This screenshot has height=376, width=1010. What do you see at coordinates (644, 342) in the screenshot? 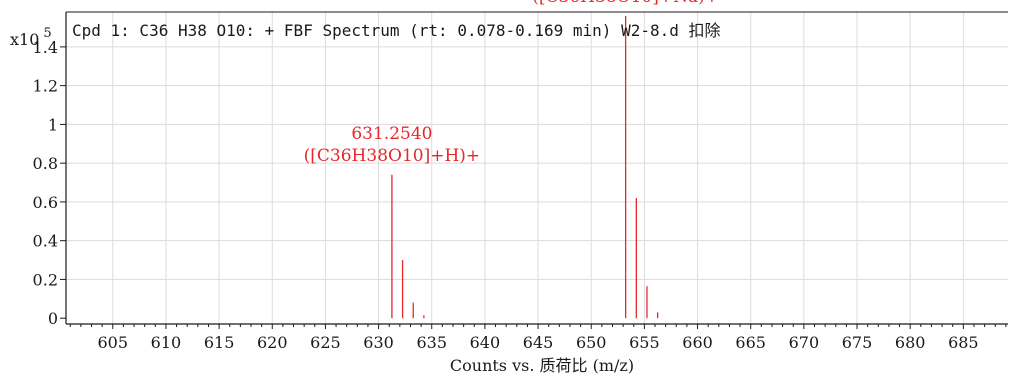
I see `x-tick-label: 655` at bounding box center [644, 342].